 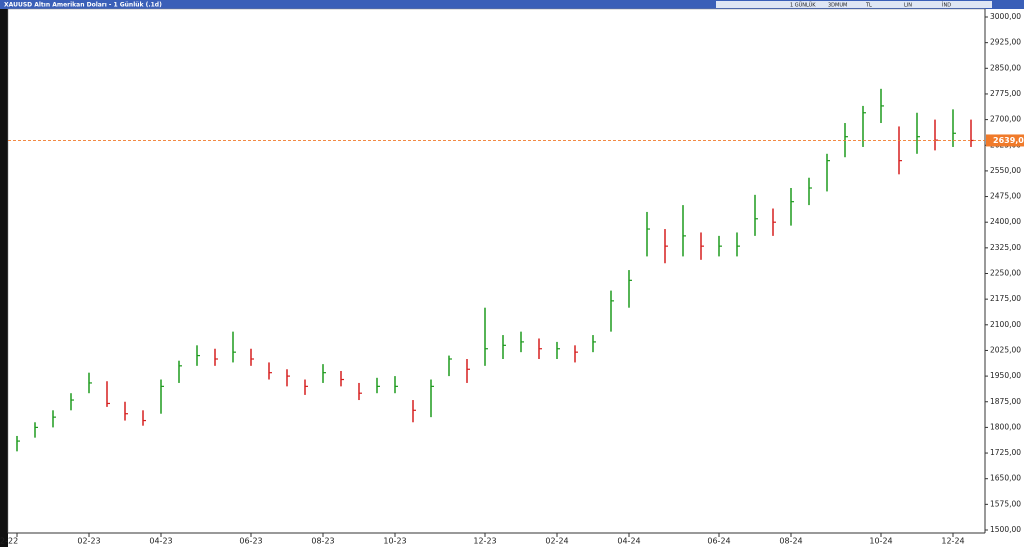 I want to click on x-tick-label: 12-24, so click(x=952, y=541).